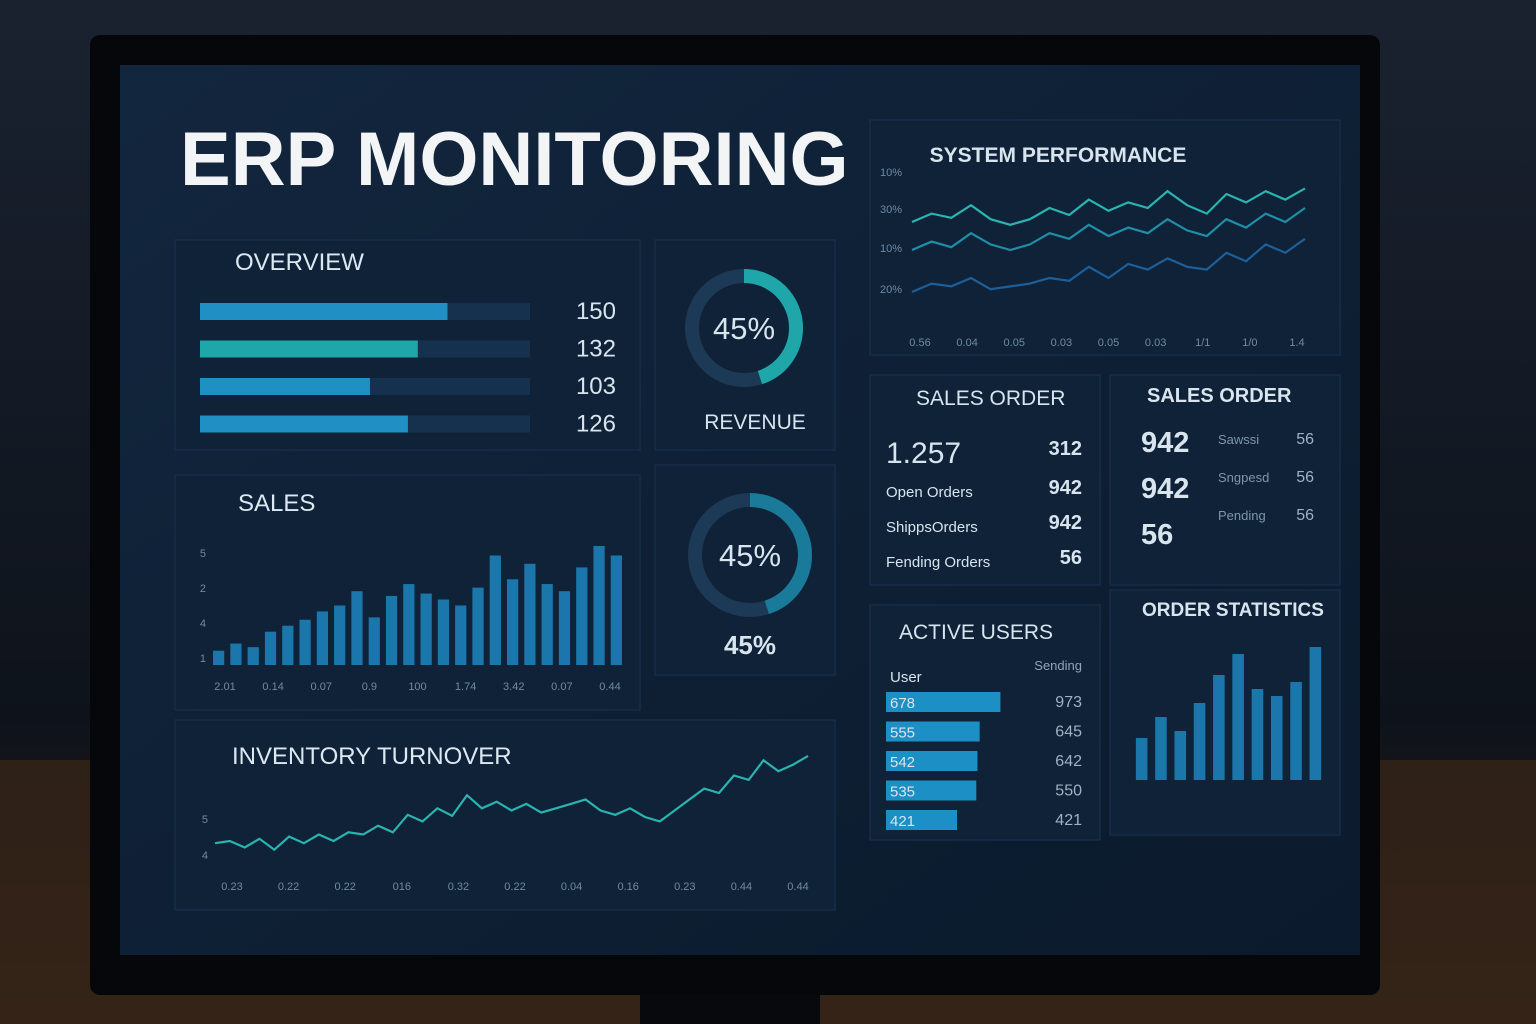  What do you see at coordinates (203, 589) in the screenshot?
I see `y-tick-label: 2` at bounding box center [203, 589].